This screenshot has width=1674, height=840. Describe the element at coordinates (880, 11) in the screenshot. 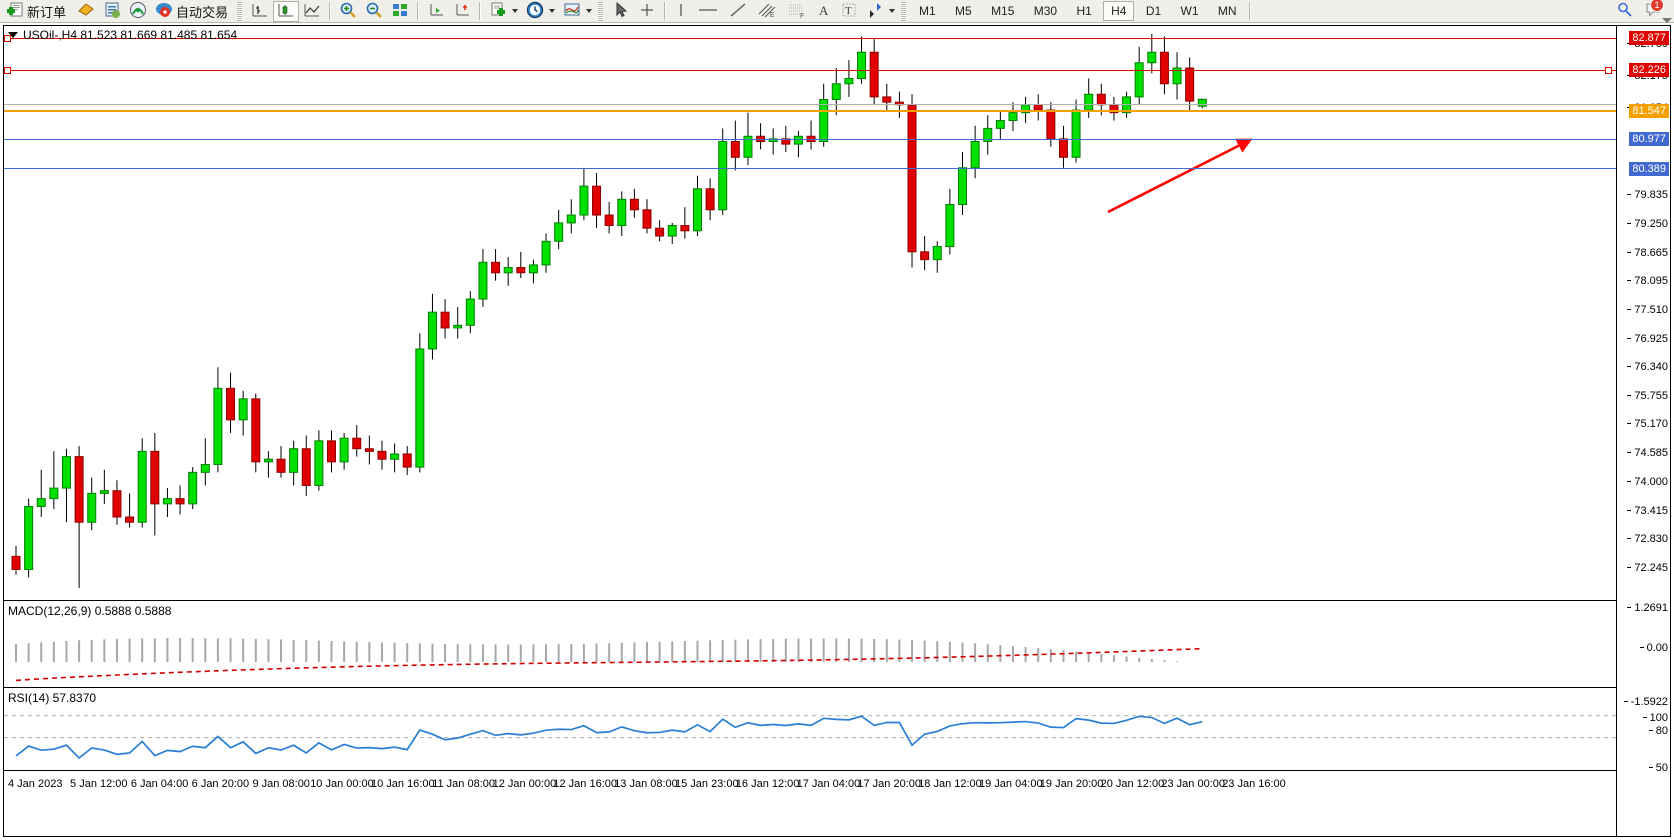

I see `arrows-button` at that location.